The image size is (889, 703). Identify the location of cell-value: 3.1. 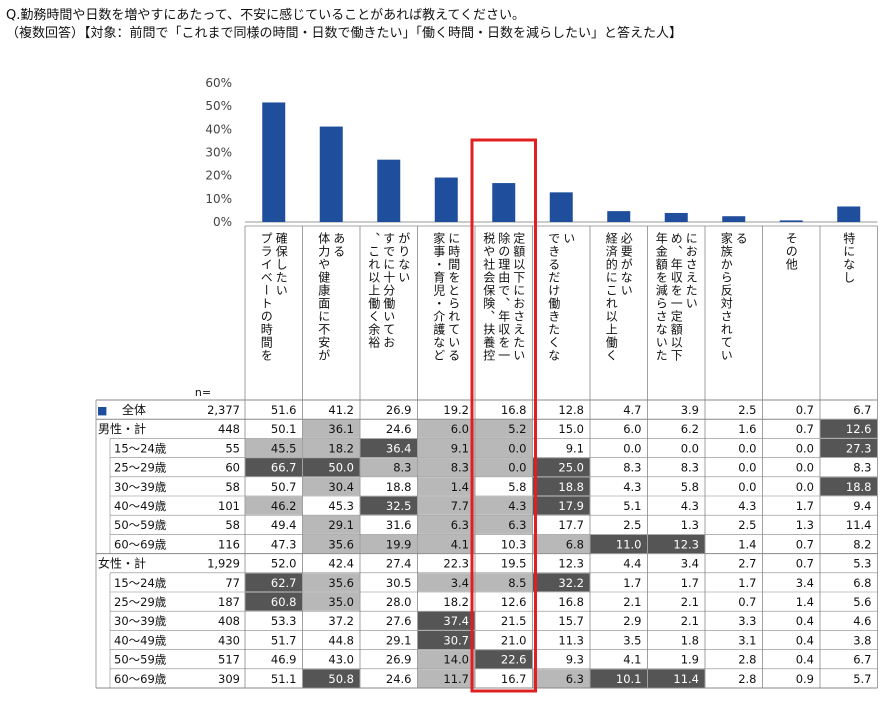
(747, 640).